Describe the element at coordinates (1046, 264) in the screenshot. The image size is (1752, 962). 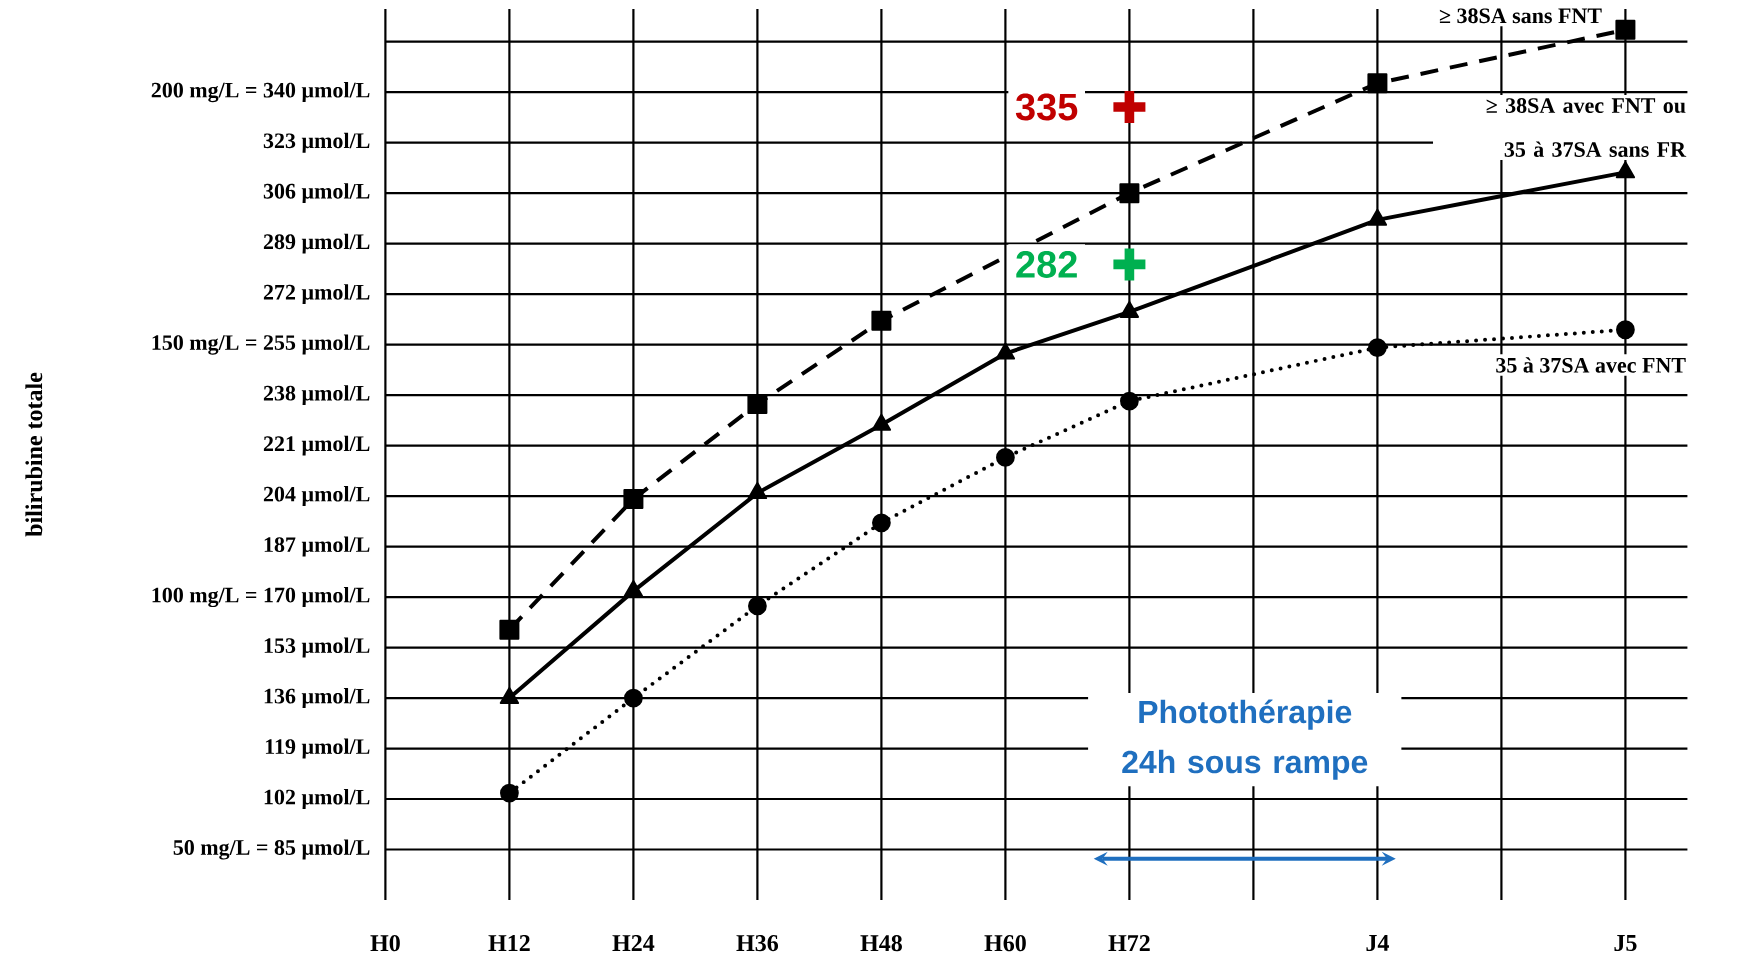
I see `data-label: 282` at that location.